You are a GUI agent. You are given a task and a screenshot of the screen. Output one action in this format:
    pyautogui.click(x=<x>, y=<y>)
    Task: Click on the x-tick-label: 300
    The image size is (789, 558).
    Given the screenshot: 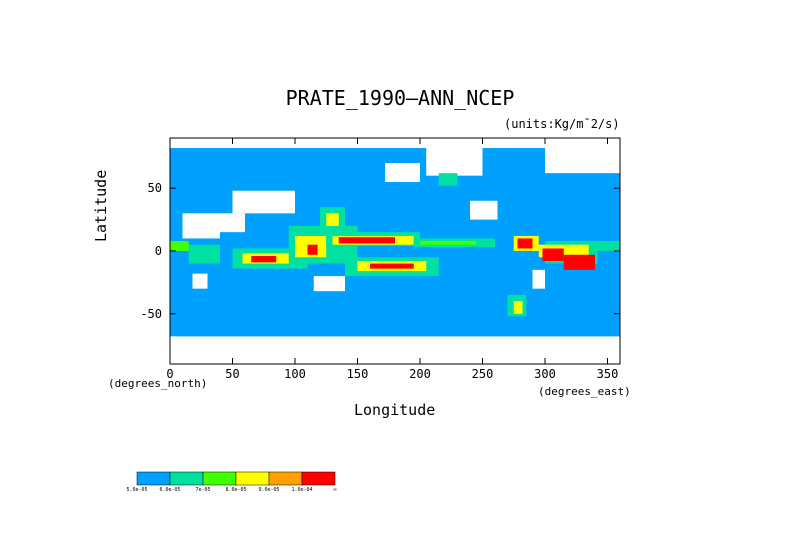 What is the action you would take?
    pyautogui.click(x=545, y=374)
    